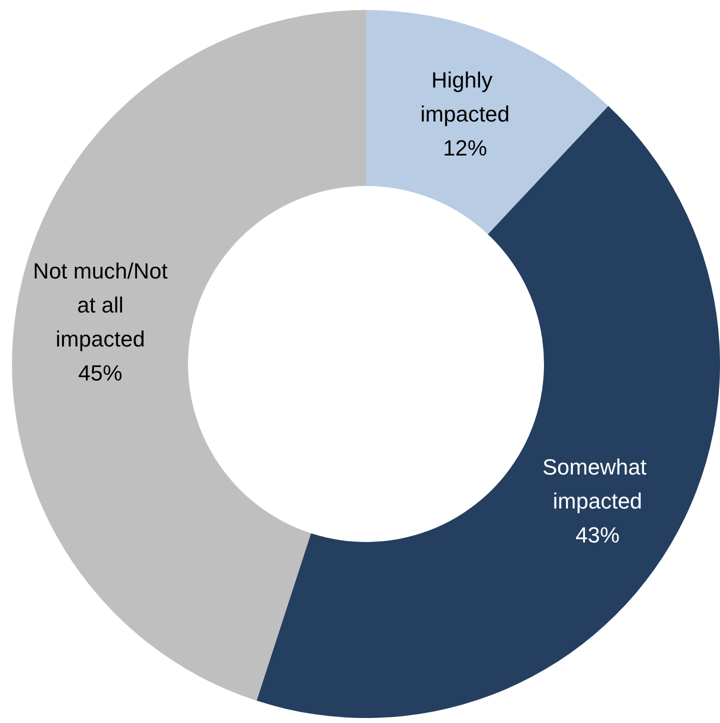 This screenshot has width=720, height=723. What do you see at coordinates (100, 305) in the screenshot?
I see `slice-label: Not much/Not at all impacted` at bounding box center [100, 305].